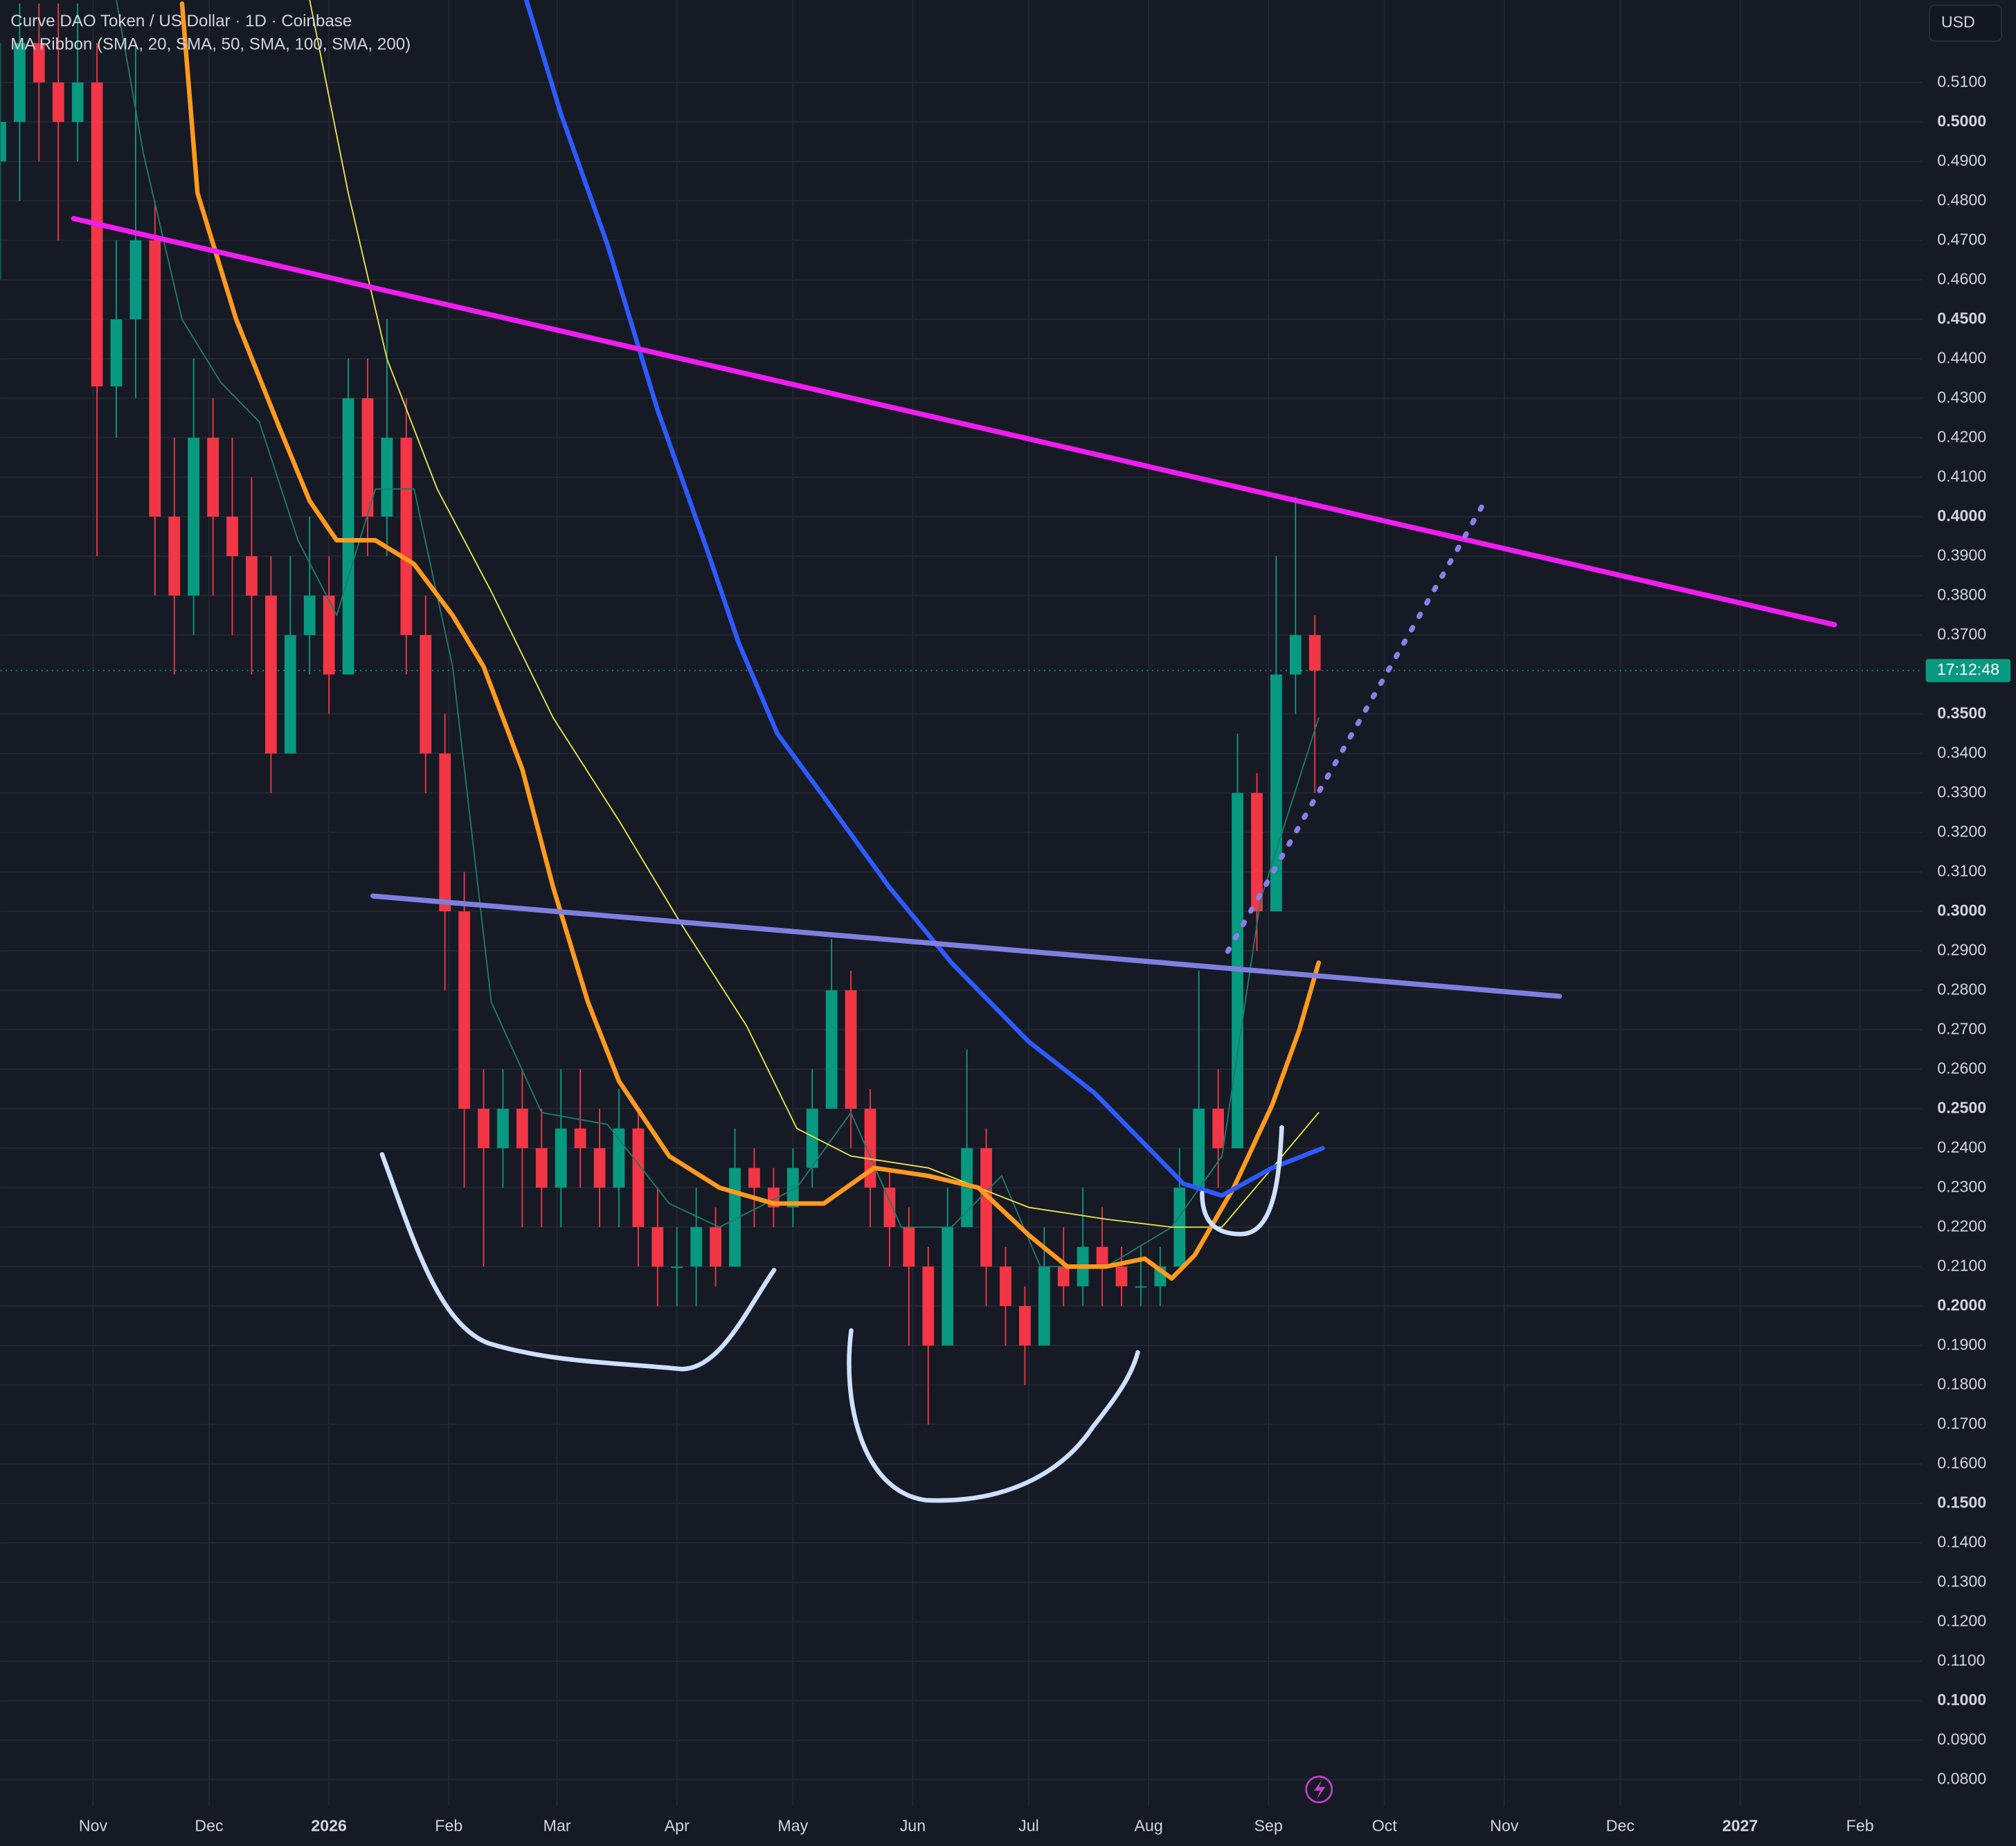  What do you see at coordinates (966, 946) in the screenshot?
I see `neckline` at bounding box center [966, 946].